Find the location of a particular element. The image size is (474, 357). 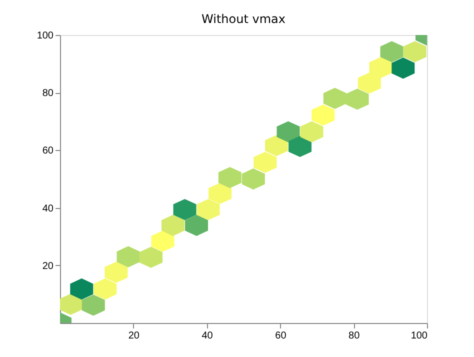

x-tick-label: 40 is located at coordinates (208, 336).